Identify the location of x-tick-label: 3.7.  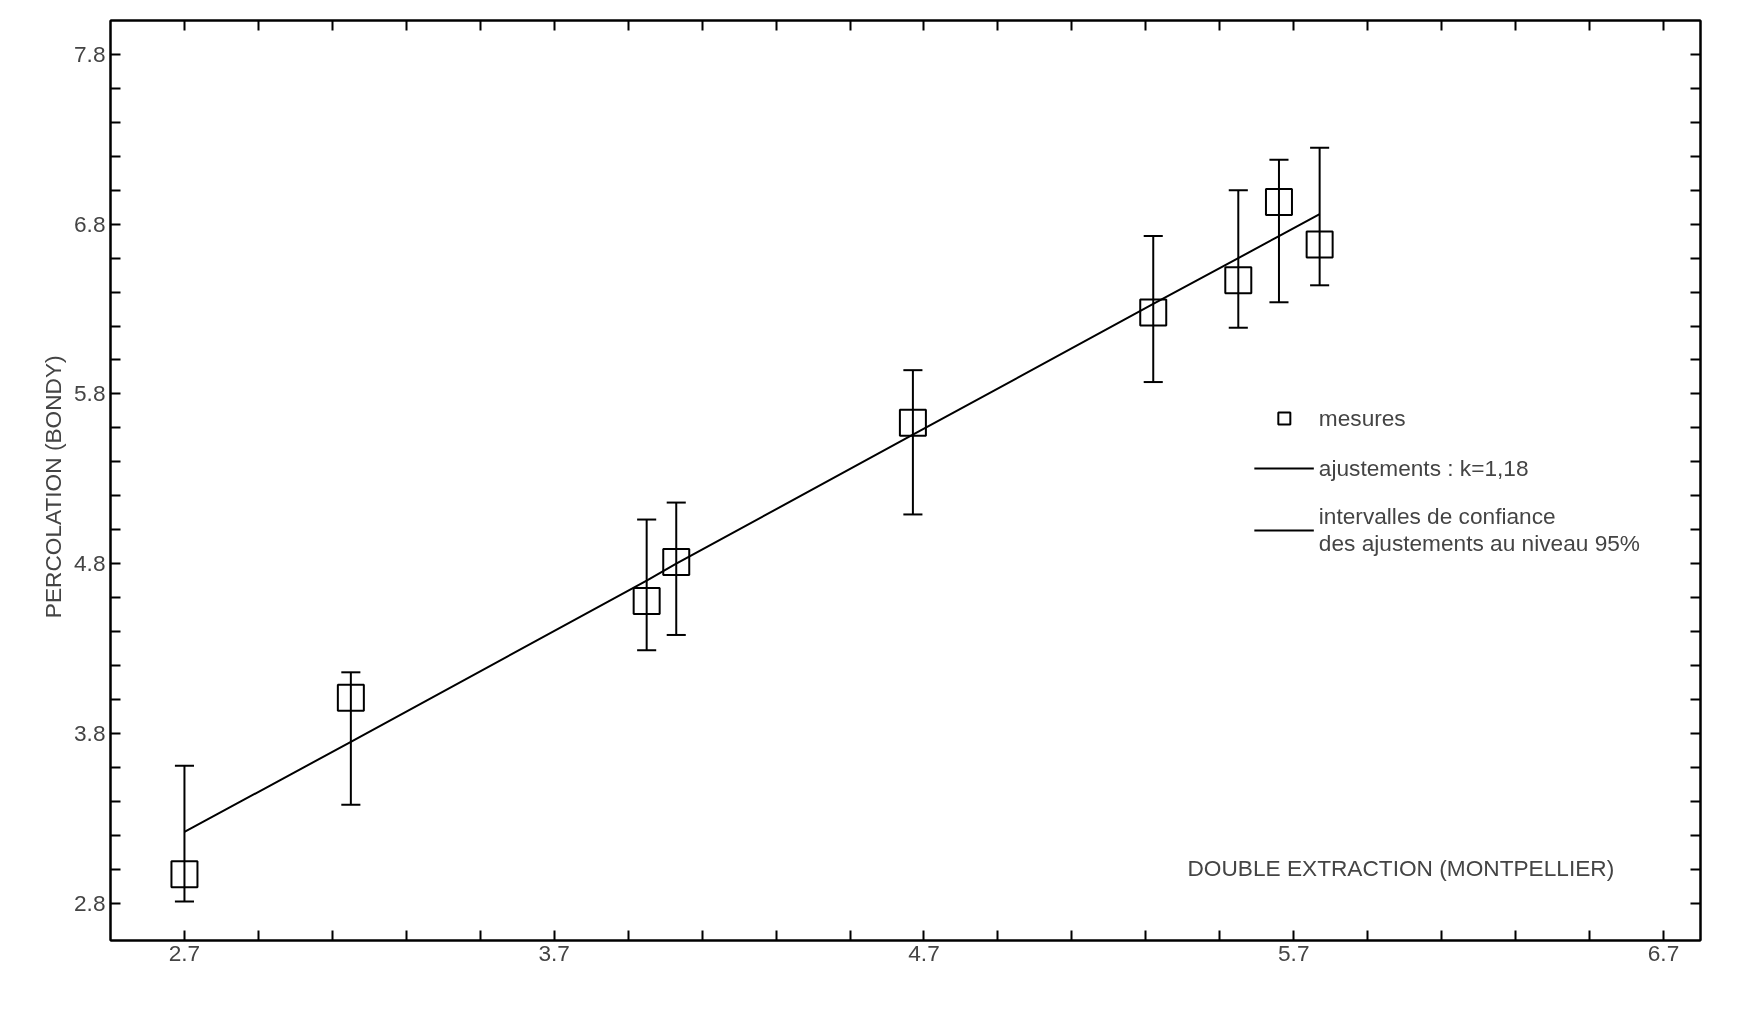
(554, 952).